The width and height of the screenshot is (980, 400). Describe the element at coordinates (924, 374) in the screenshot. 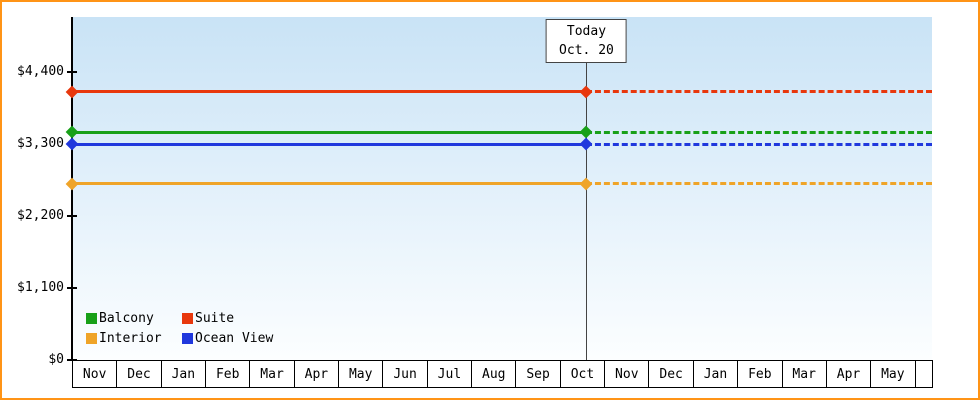

I see `x-axis-filler-cell` at that location.